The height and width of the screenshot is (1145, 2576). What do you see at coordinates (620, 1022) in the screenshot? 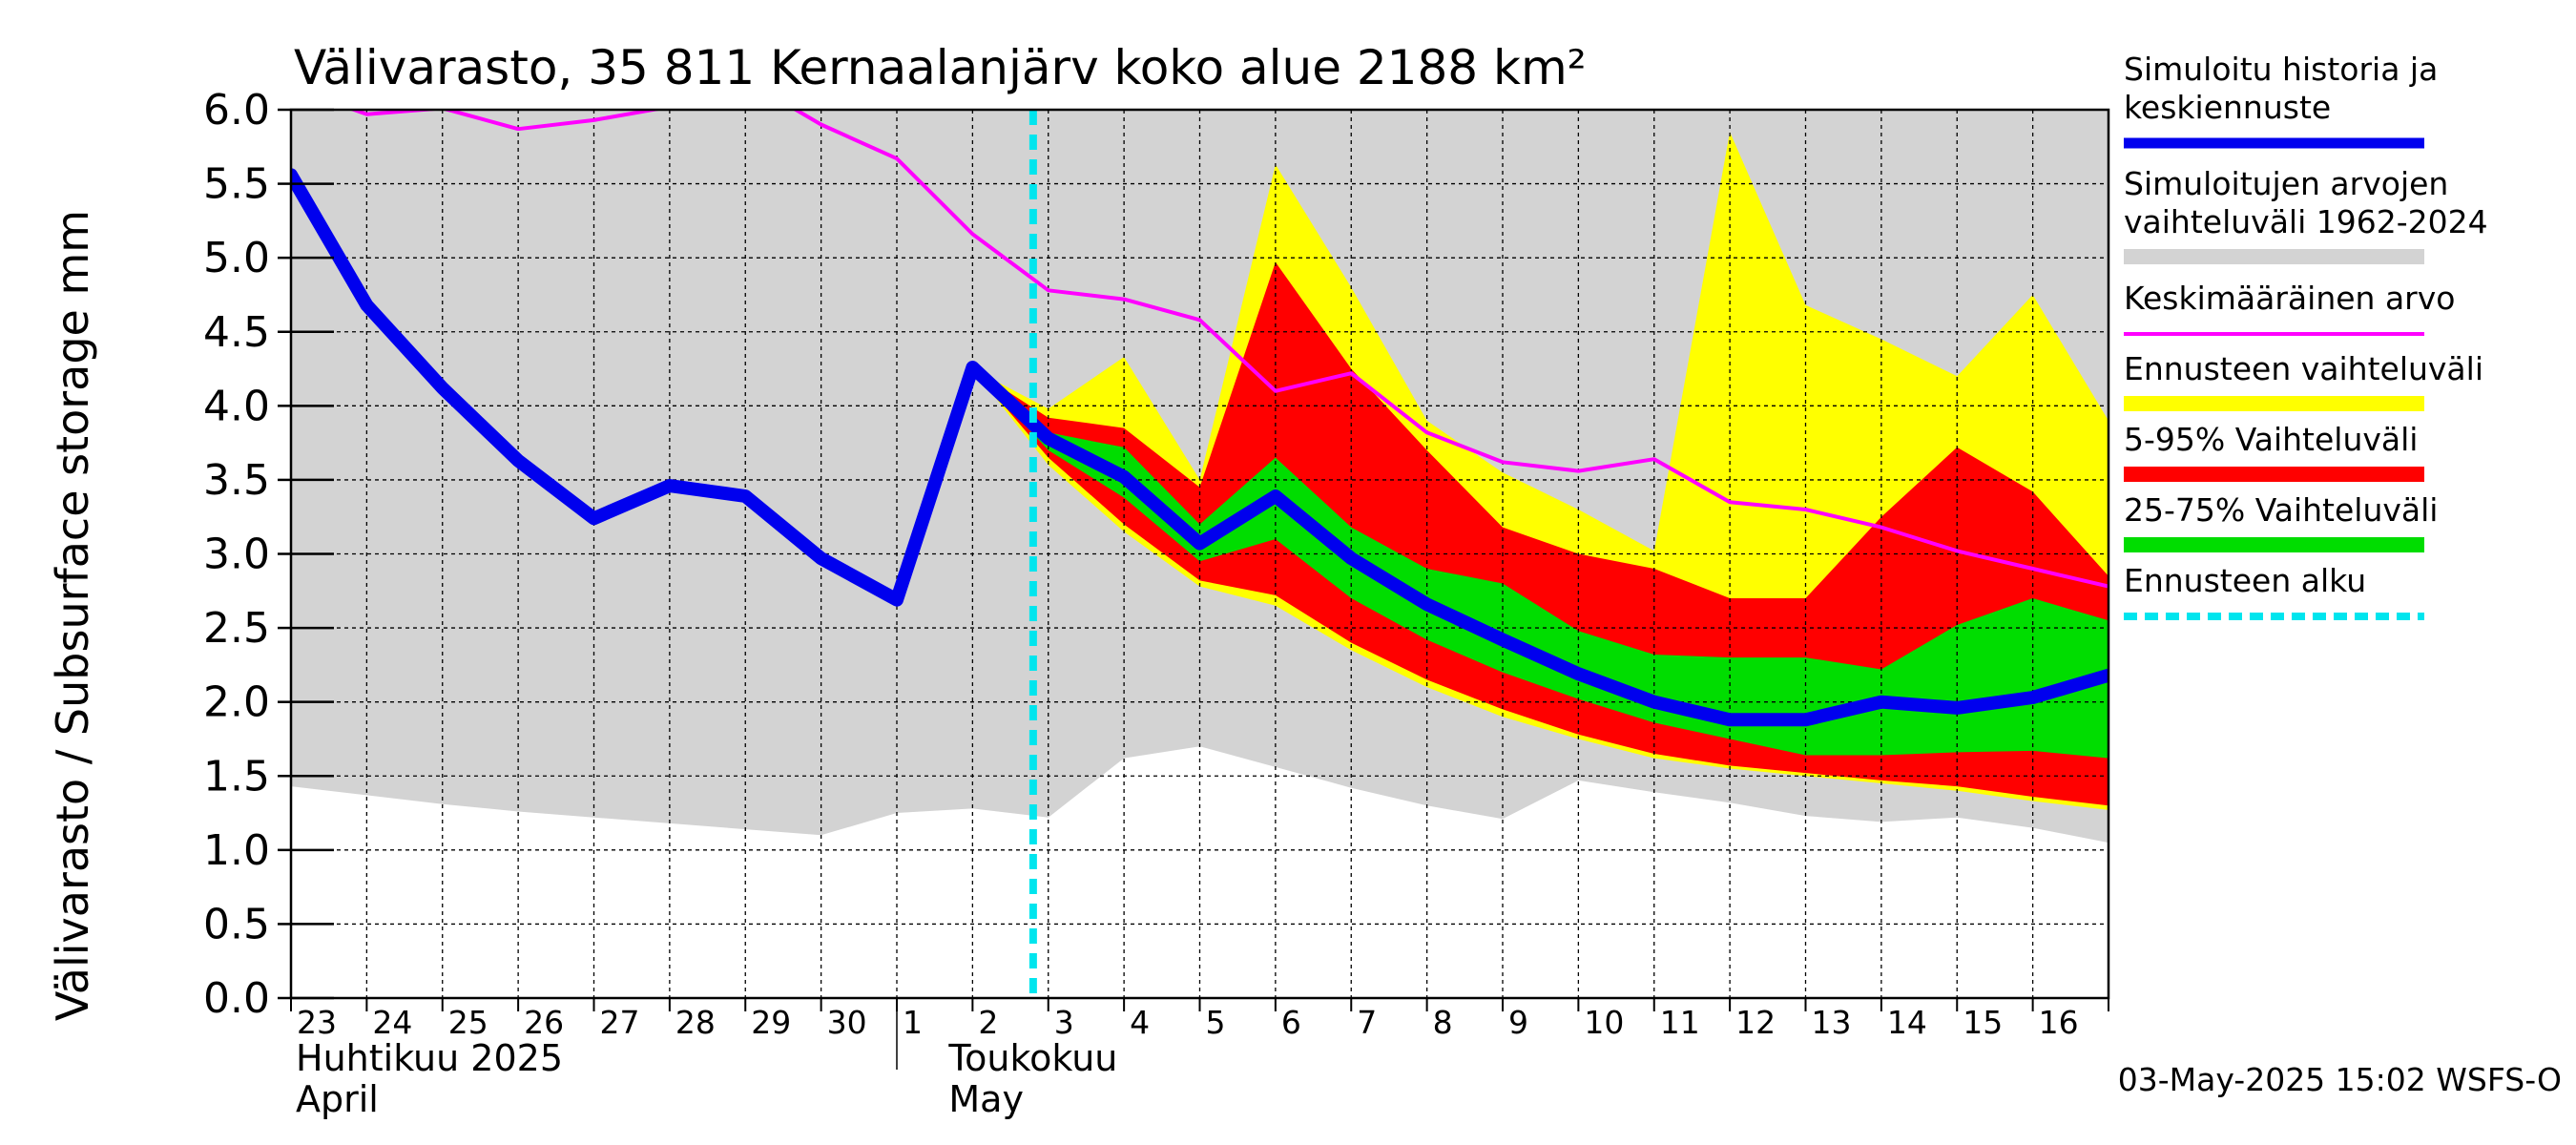
I see `x-tick-label: 27` at bounding box center [620, 1022].